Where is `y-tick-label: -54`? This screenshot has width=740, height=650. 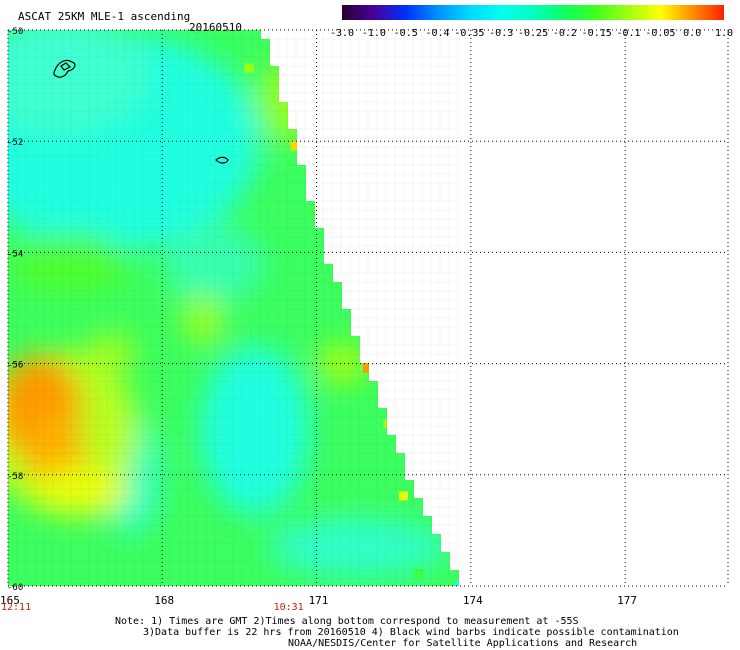 y-tick-label: -54 is located at coordinates (15, 254).